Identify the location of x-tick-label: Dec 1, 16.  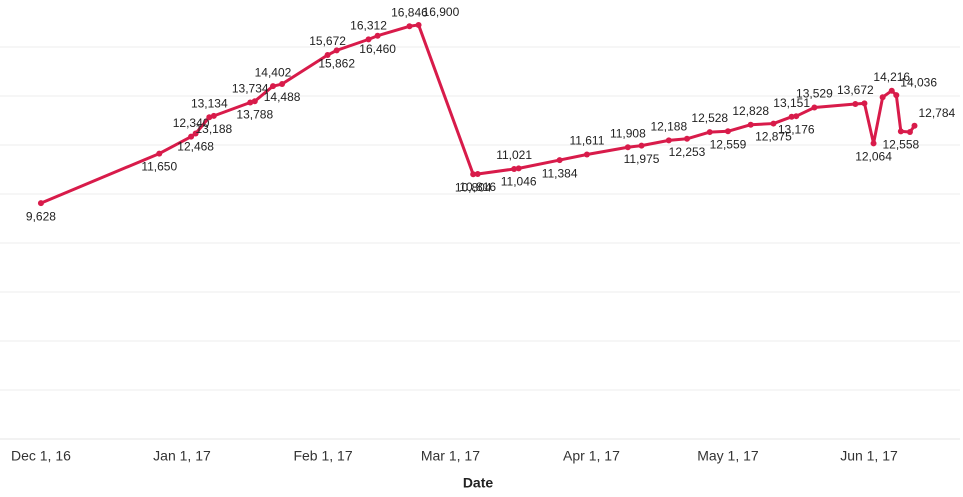
(41, 456).